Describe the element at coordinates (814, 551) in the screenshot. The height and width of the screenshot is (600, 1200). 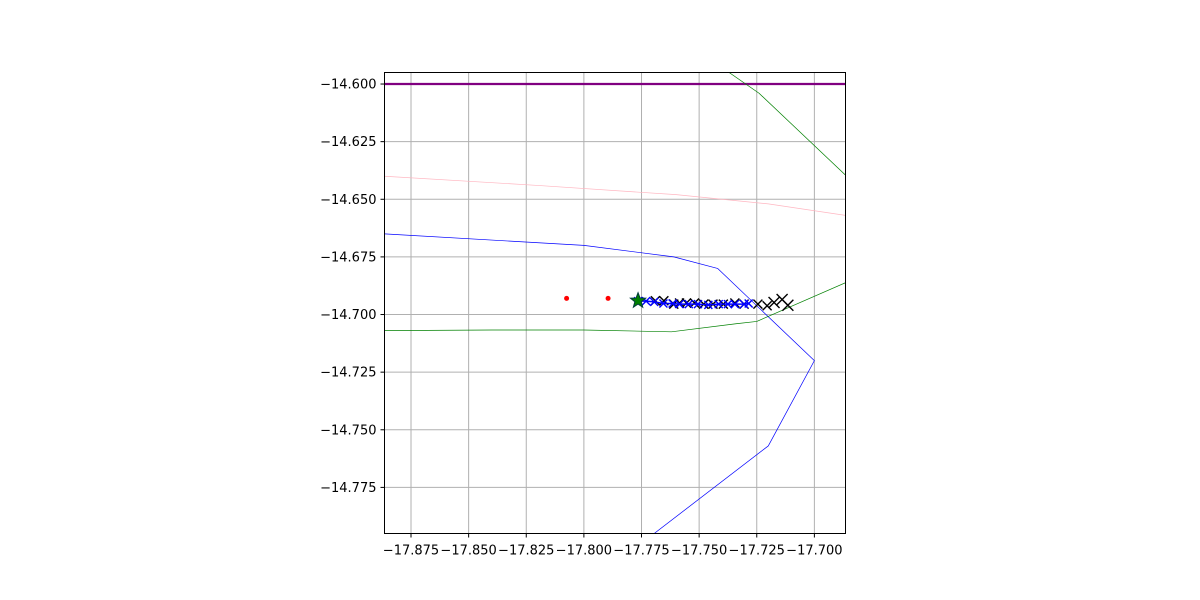
I see `x-tick-label: −17.700` at that location.